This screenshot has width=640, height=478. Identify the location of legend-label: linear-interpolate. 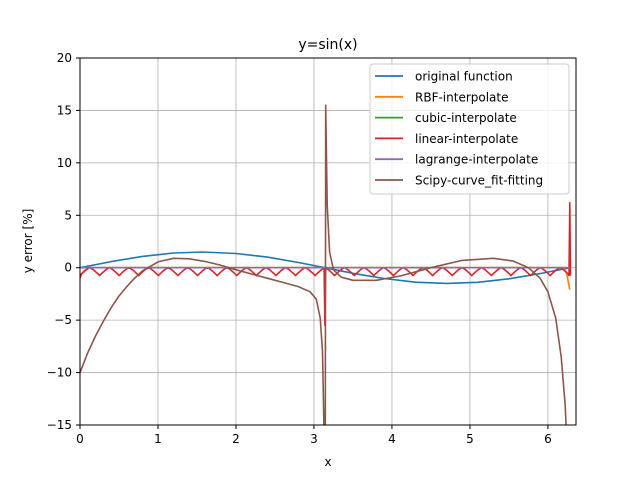
(466, 139).